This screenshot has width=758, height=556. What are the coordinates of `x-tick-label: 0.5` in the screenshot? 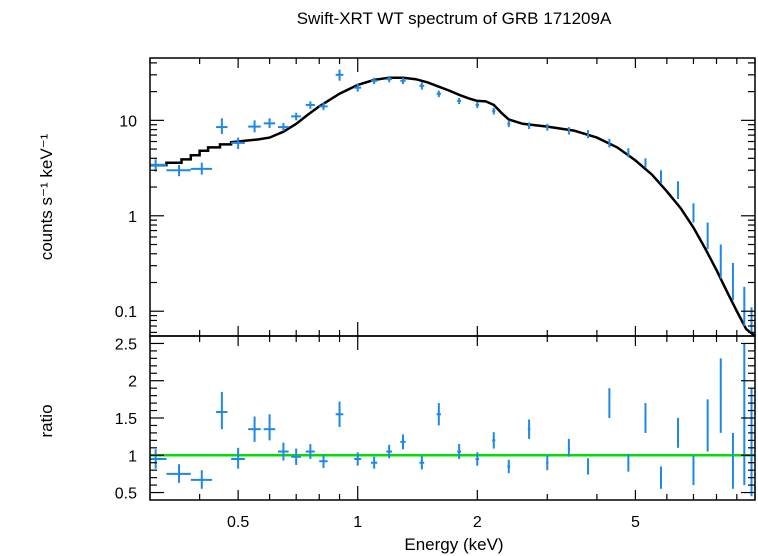 It's located at (238, 522).